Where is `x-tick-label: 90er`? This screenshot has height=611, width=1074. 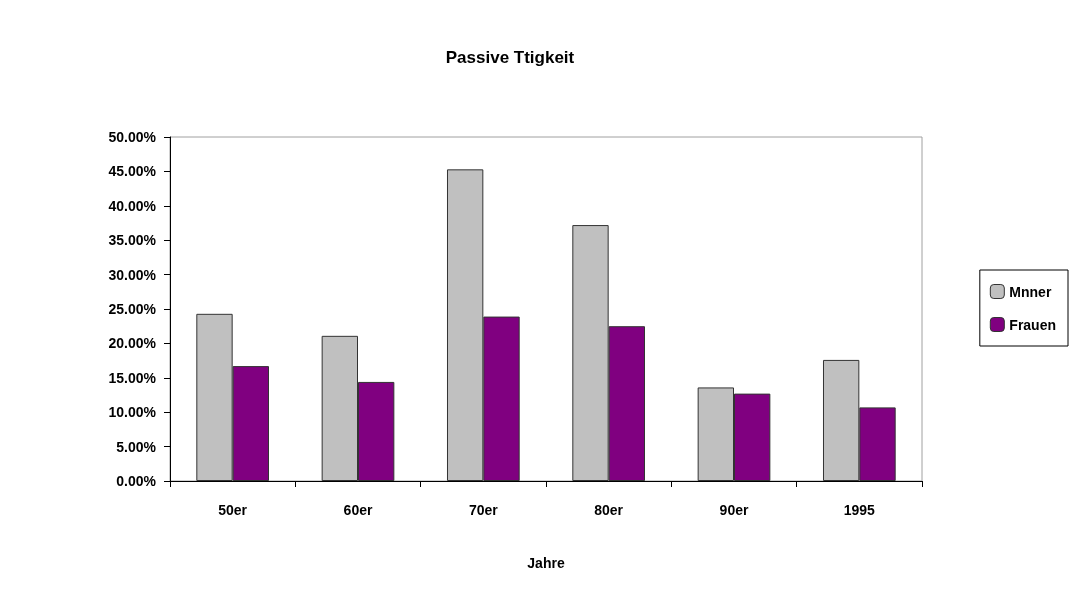 x-tick-label: 90er is located at coordinates (734, 510).